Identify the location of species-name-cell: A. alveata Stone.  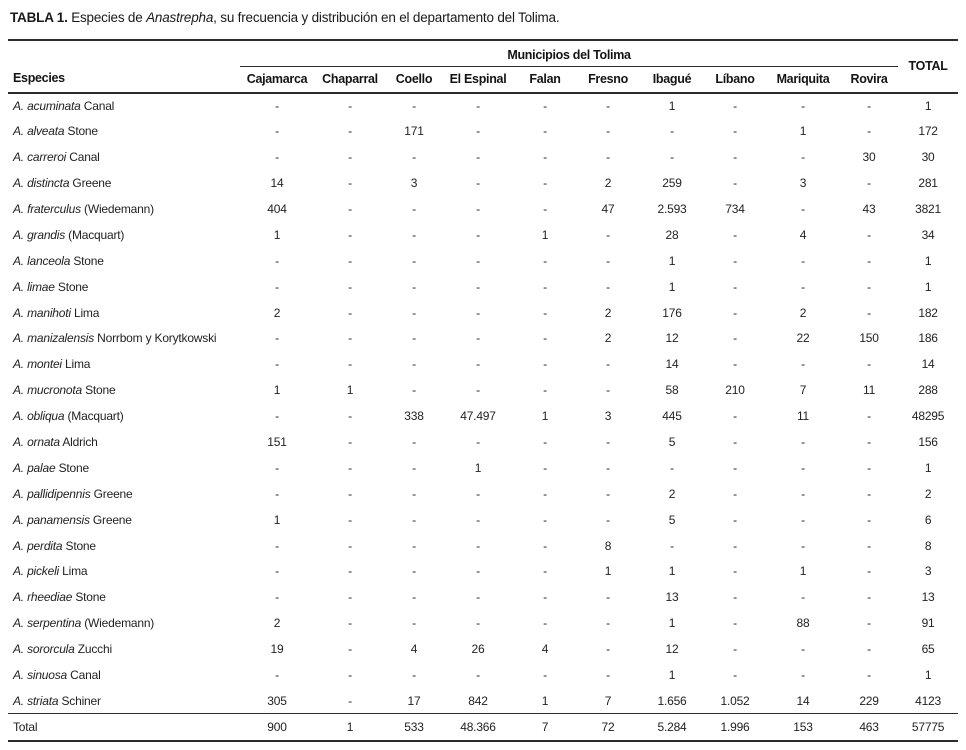
(124, 131).